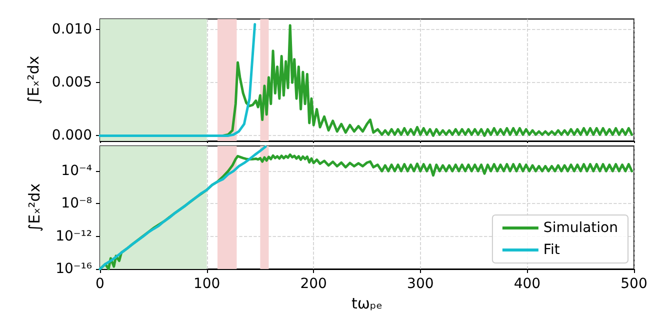 The image size is (664, 332). Describe the element at coordinates (72, 30) in the screenshot. I see `y-tick-label: 0.010` at that location.